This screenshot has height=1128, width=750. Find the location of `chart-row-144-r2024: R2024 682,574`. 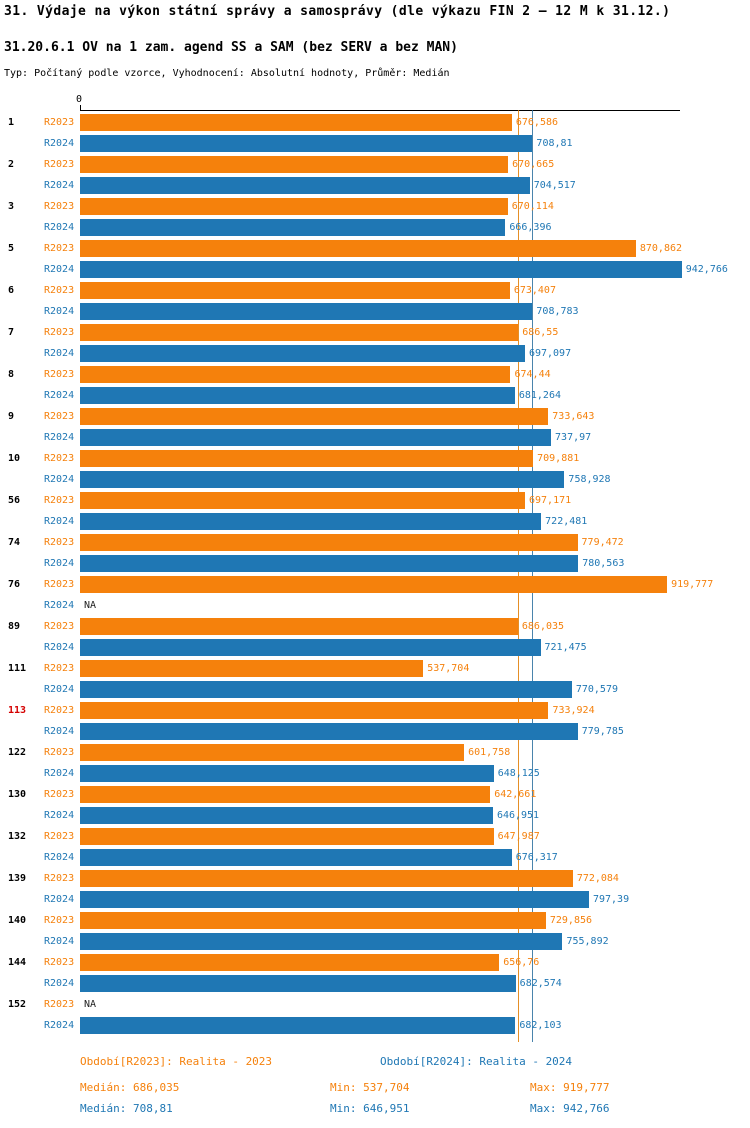

chart-row-144-r2024: R2024 682,574 is located at coordinates (375, 985).